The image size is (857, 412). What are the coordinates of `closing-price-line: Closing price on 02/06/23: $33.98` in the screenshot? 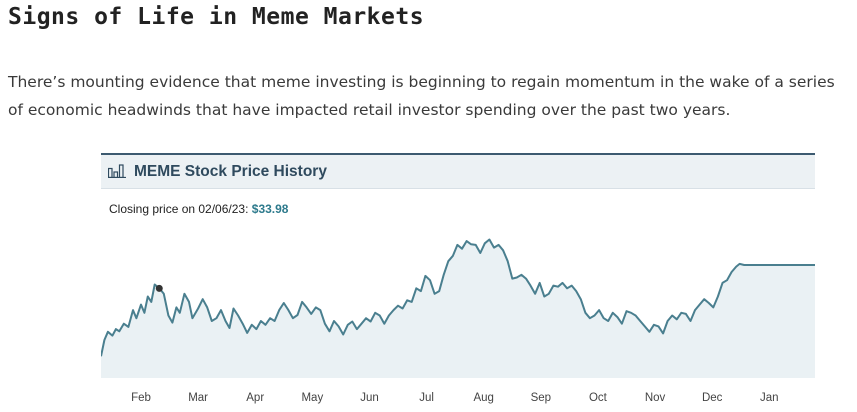 It's located at (198, 209).